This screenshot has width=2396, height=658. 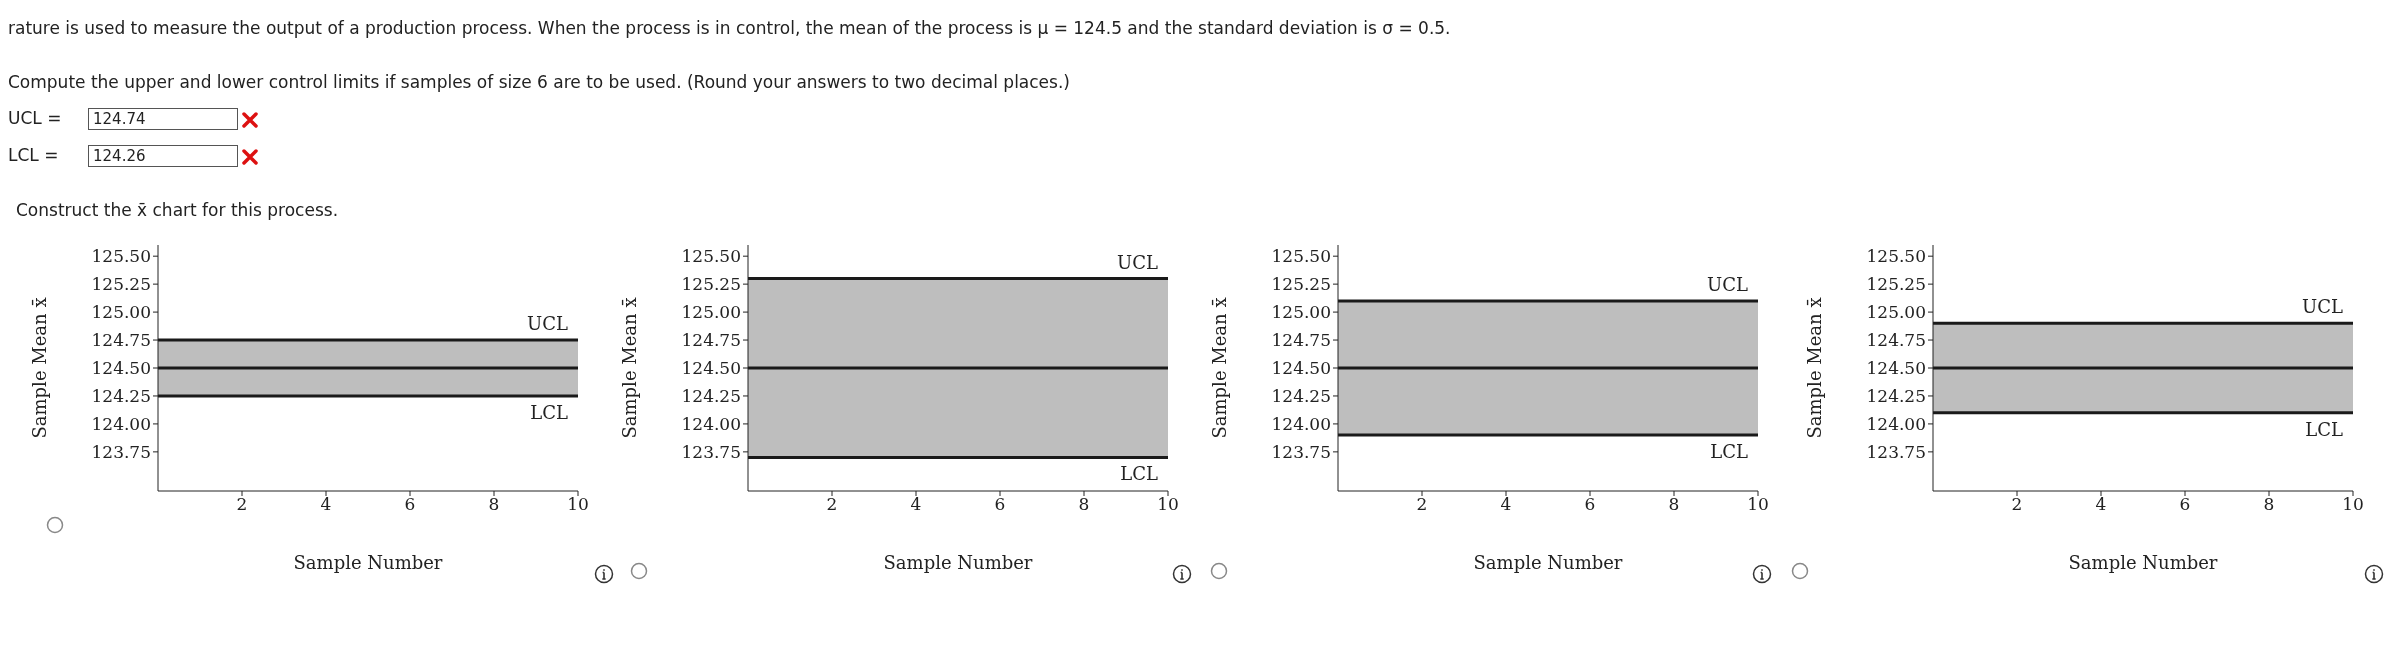 What do you see at coordinates (539, 82) in the screenshot?
I see `text: Compute the upper and lower control limits if samples of size 6 are to be used. (Round your answers to two decimal places.)` at bounding box center [539, 82].